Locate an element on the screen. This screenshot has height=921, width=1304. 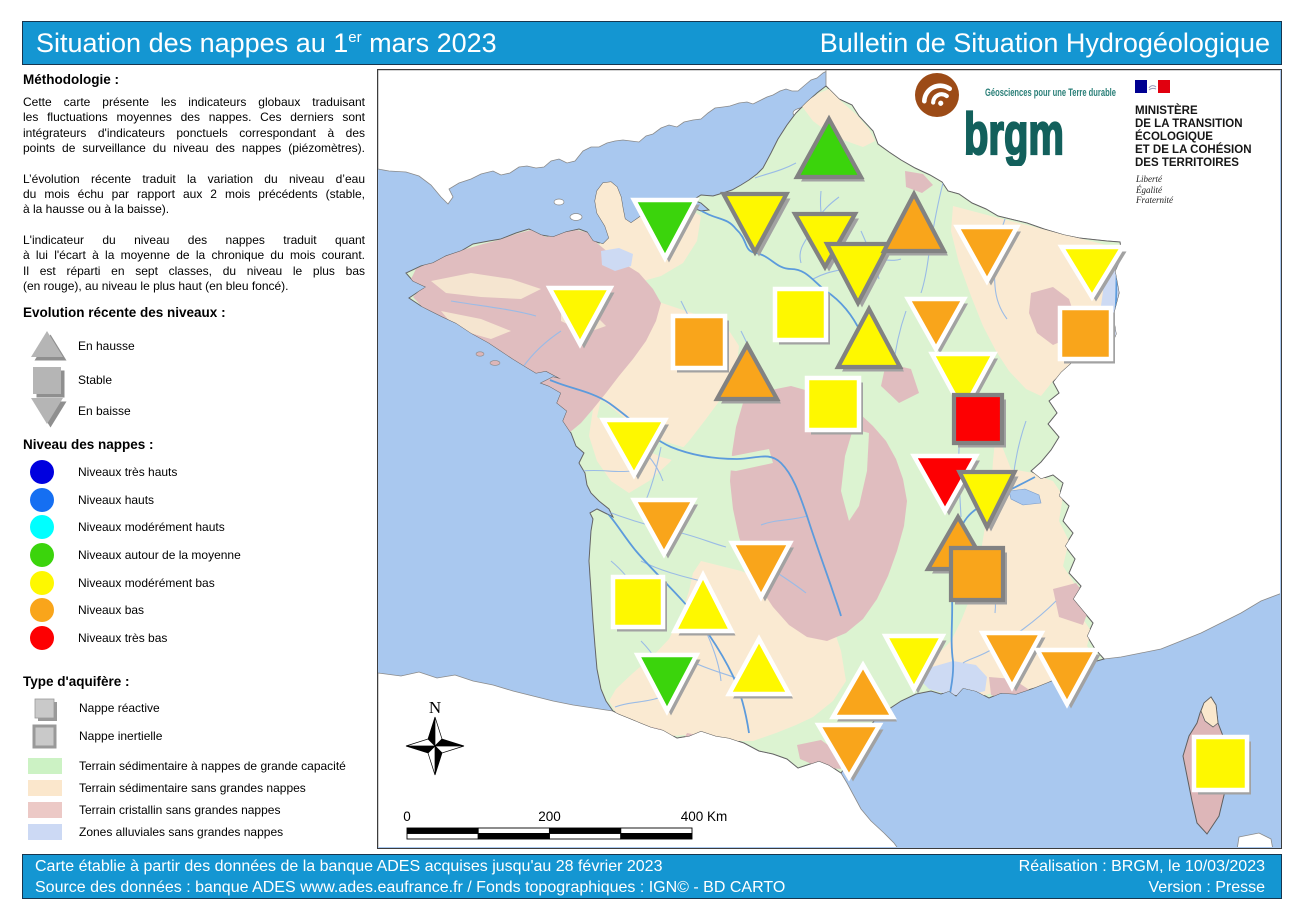
svg-text: N is located at coordinates (435, 707).